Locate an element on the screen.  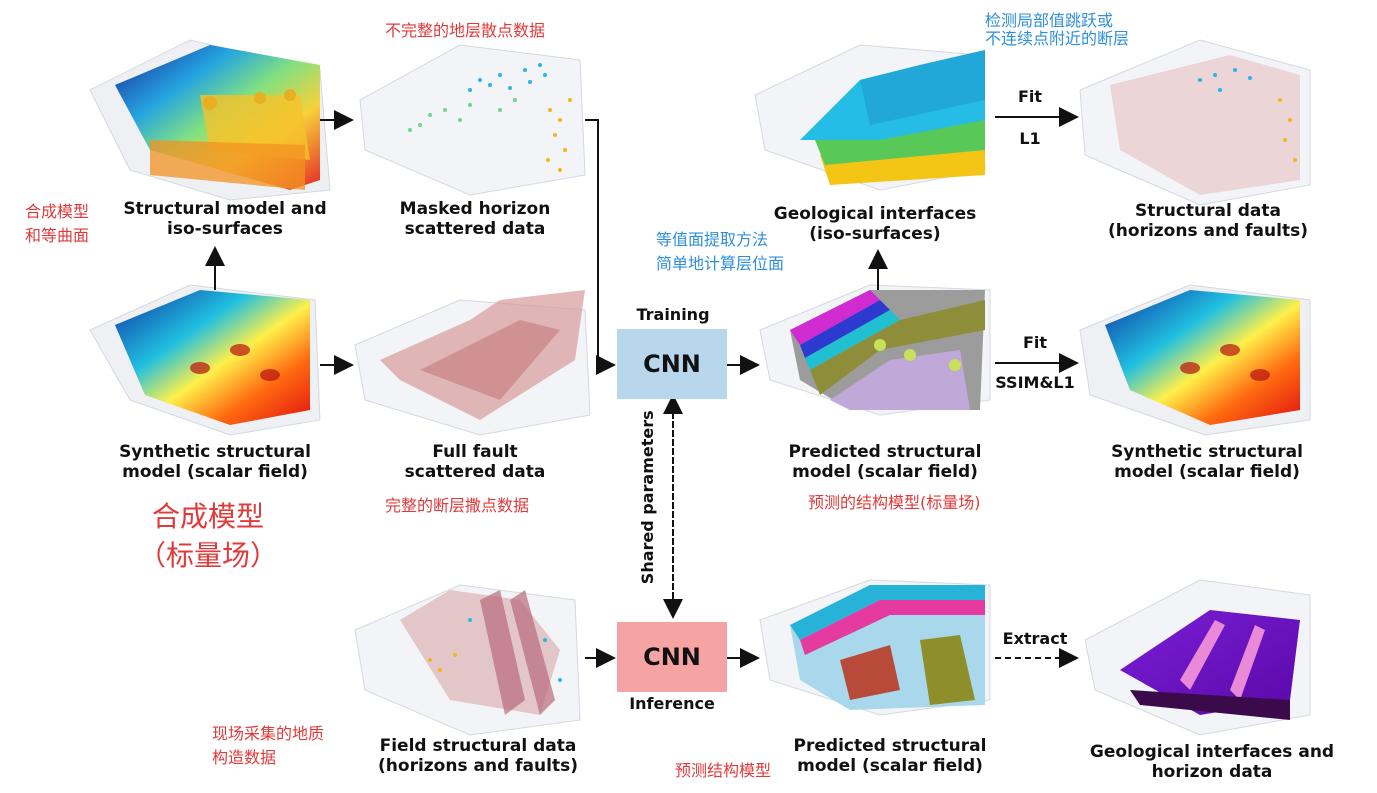
training-label: Training is located at coordinates (673, 314).